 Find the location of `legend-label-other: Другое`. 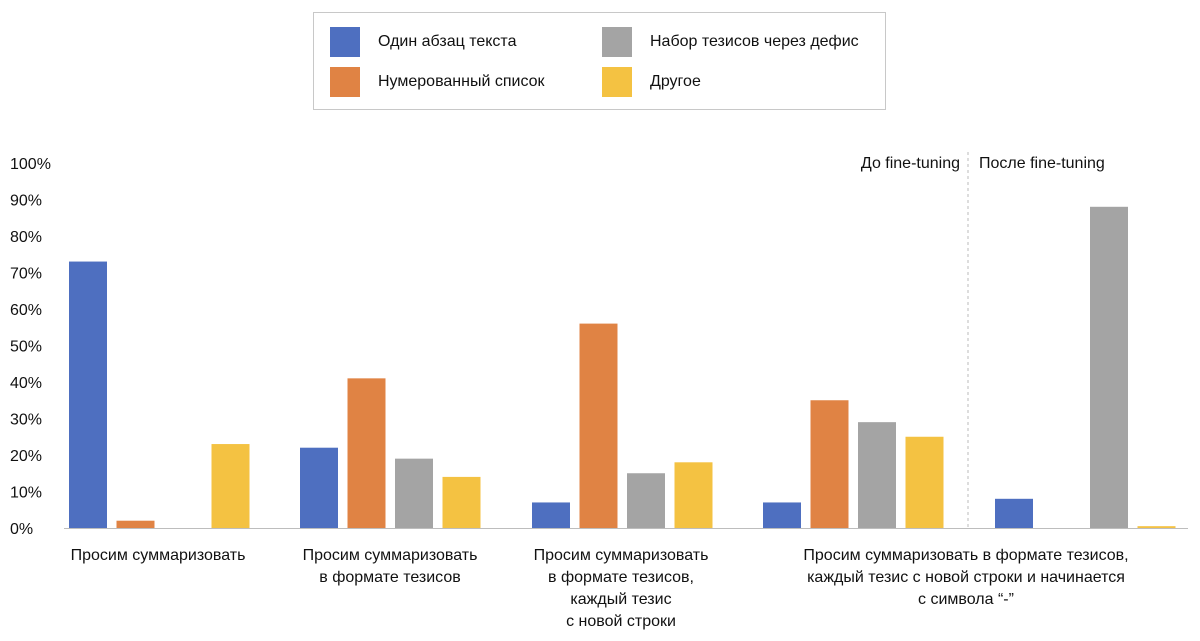

legend-label-other: Другое is located at coordinates (675, 81).